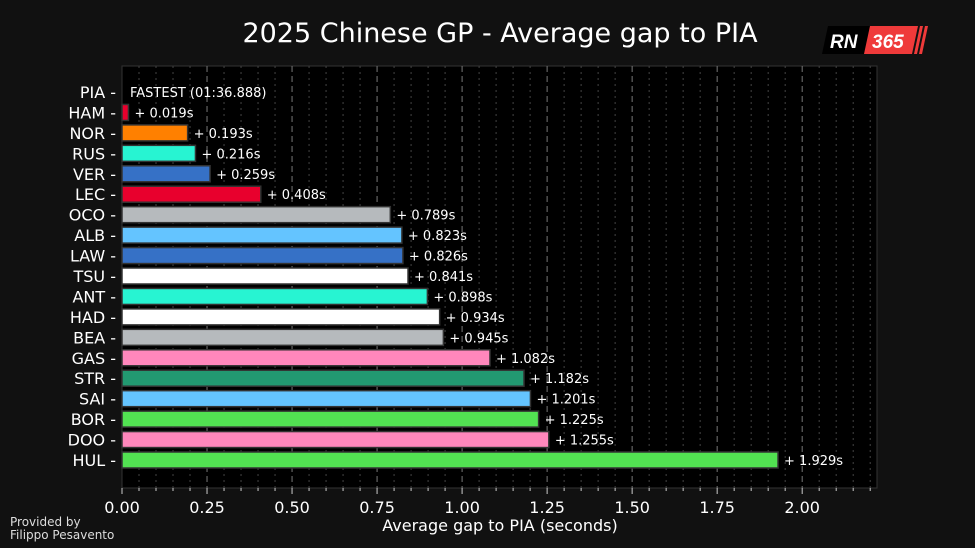 This screenshot has width=975, height=548. Describe the element at coordinates (94, 358) in the screenshot. I see `y-label-gas: GAS -` at that location.